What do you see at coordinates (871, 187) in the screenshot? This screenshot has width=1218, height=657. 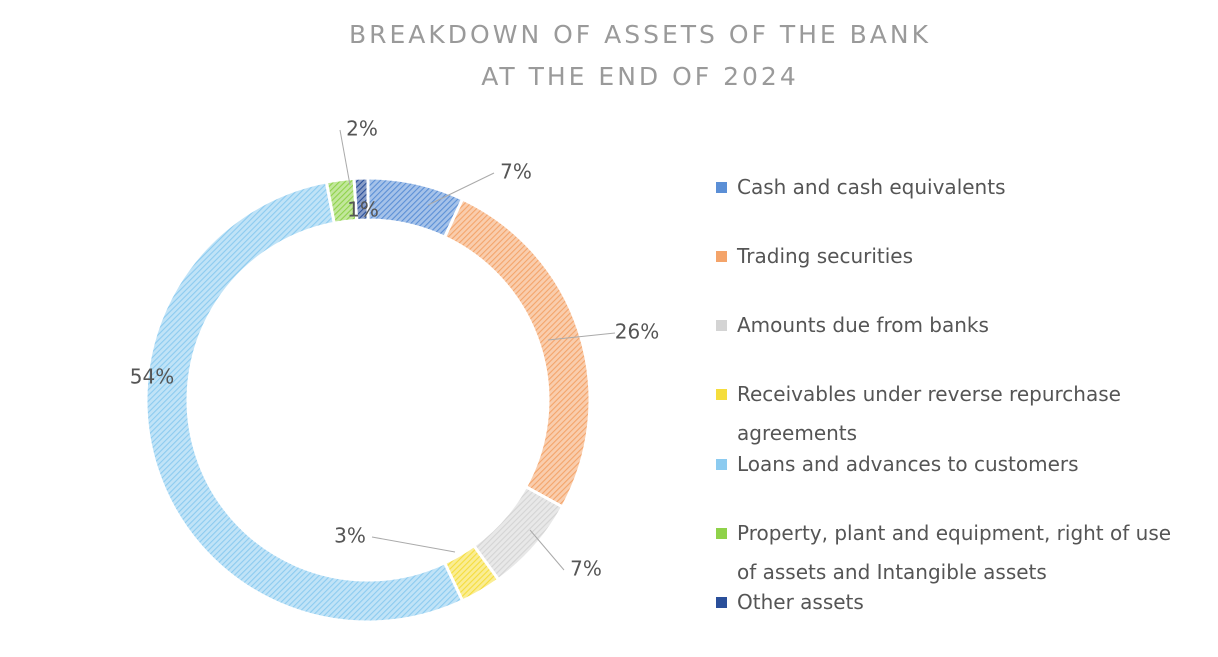 I see `legend-label: Cash and cash equivalents` at bounding box center [871, 187].